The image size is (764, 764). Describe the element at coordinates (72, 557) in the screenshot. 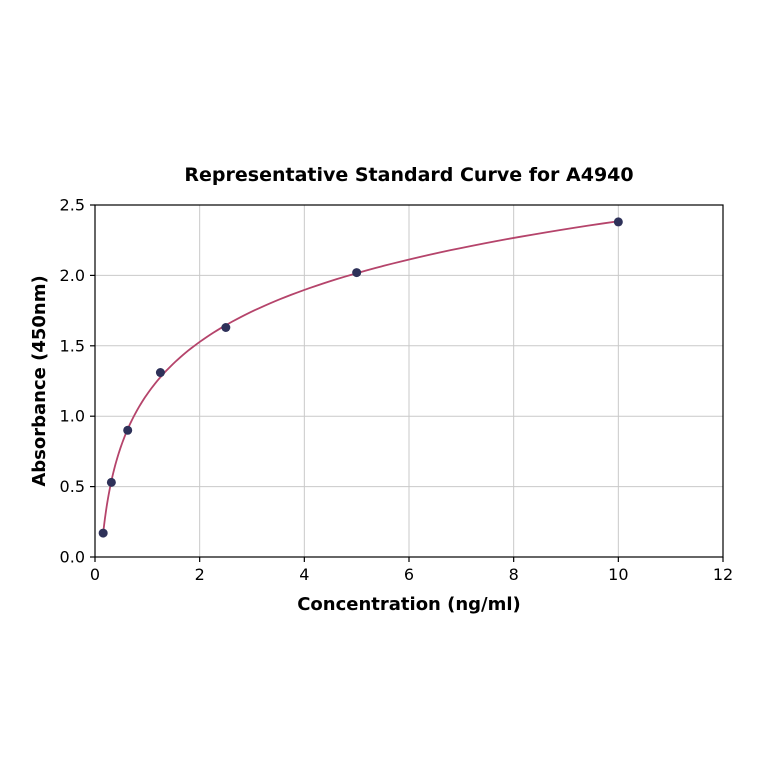

I see `y-tick-label: 0.0` at that location.